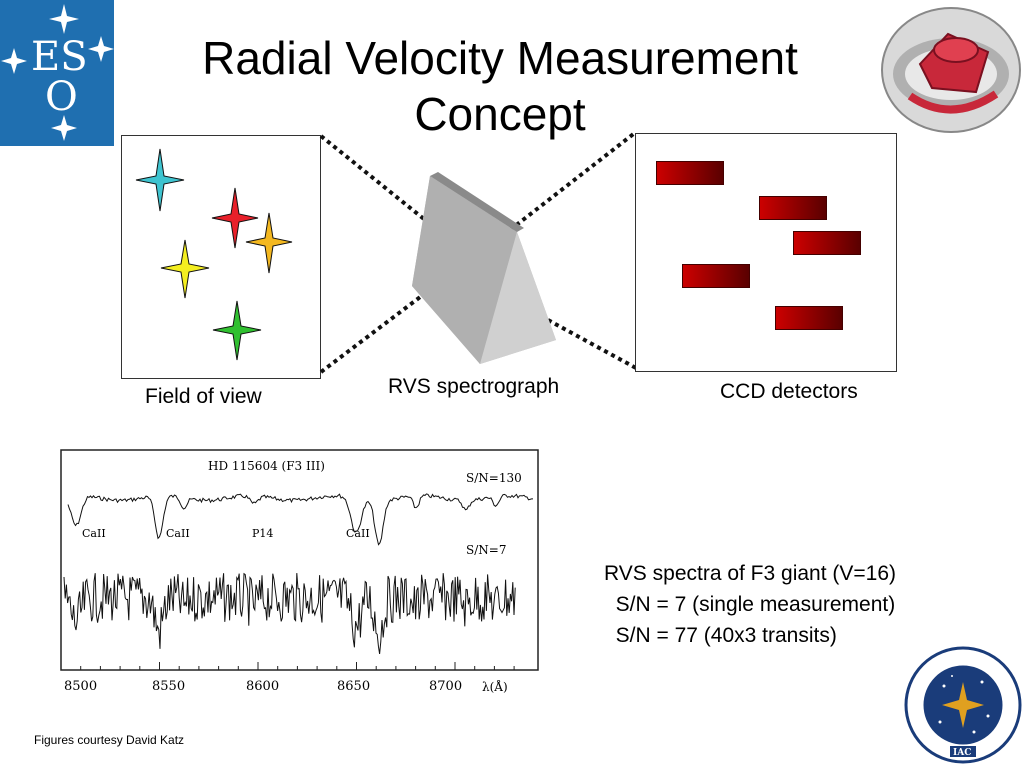  Describe the element at coordinates (262, 686) in the screenshot. I see `x-tick-label: 8600` at that location.